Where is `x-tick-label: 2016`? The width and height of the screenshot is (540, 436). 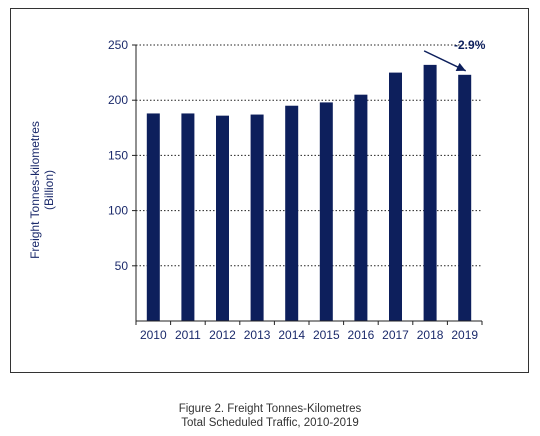 x-tick-label: 2016 is located at coordinates (361, 335).